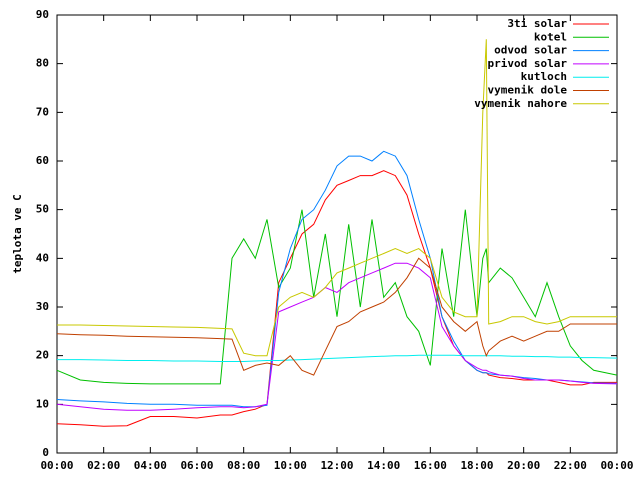  What do you see at coordinates (150, 465) in the screenshot?
I see `x-tick-label: 04:00` at bounding box center [150, 465].